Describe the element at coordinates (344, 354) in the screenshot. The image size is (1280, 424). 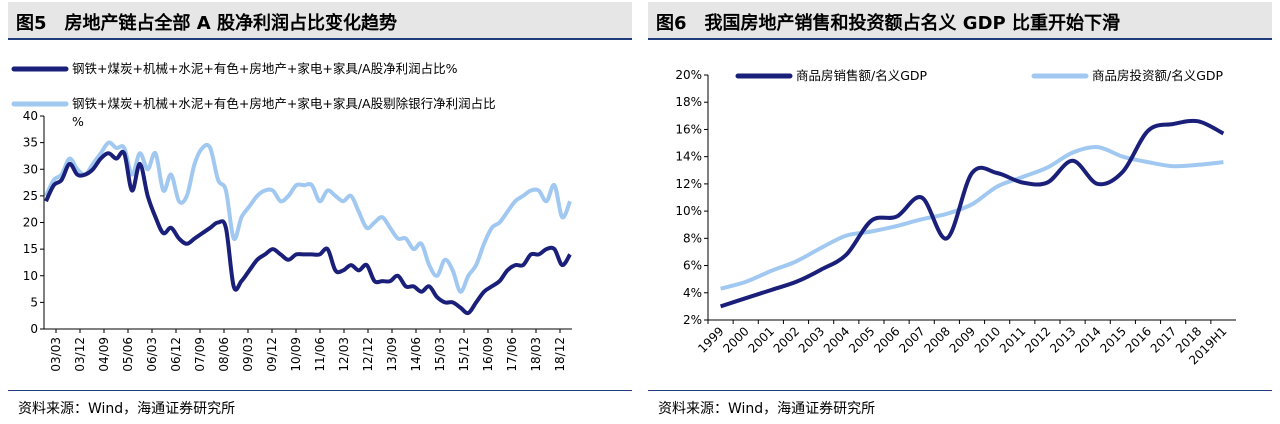
I see `x-tick-label: 12/03` at that location.